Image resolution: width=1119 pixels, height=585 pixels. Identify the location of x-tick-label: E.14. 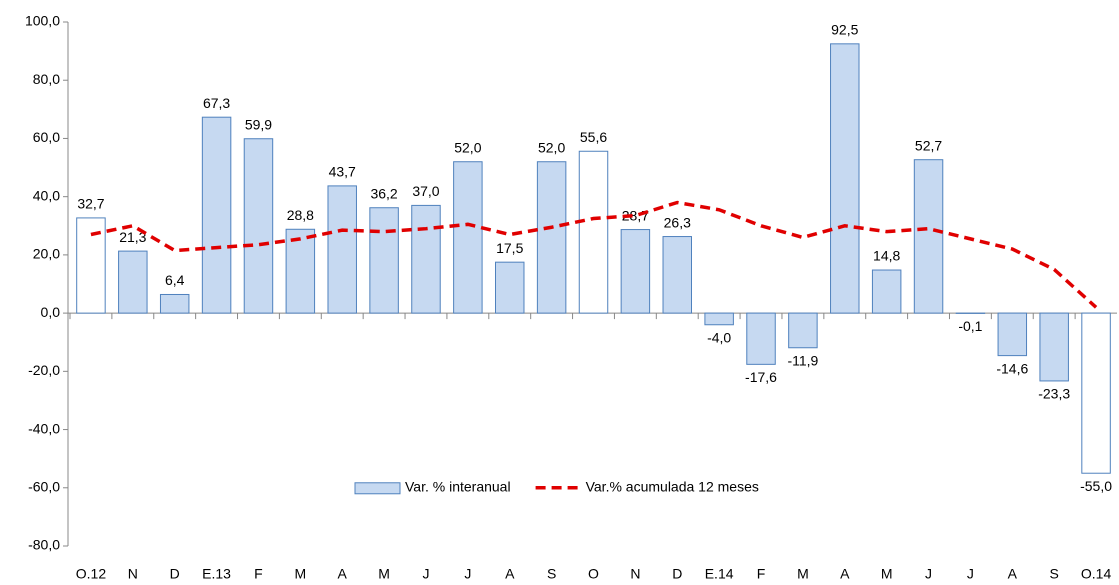
(719, 574).